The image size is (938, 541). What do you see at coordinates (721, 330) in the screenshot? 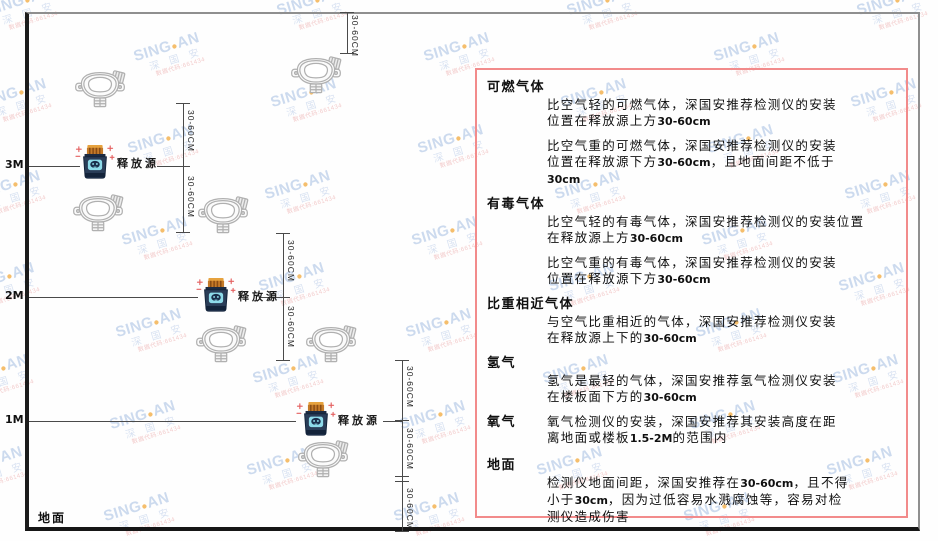
I see `panel-paragraph: 与空气比重相近的气体，深国安推荐检测仪安装 在释放源上下的30-60cm` at bounding box center [721, 330].